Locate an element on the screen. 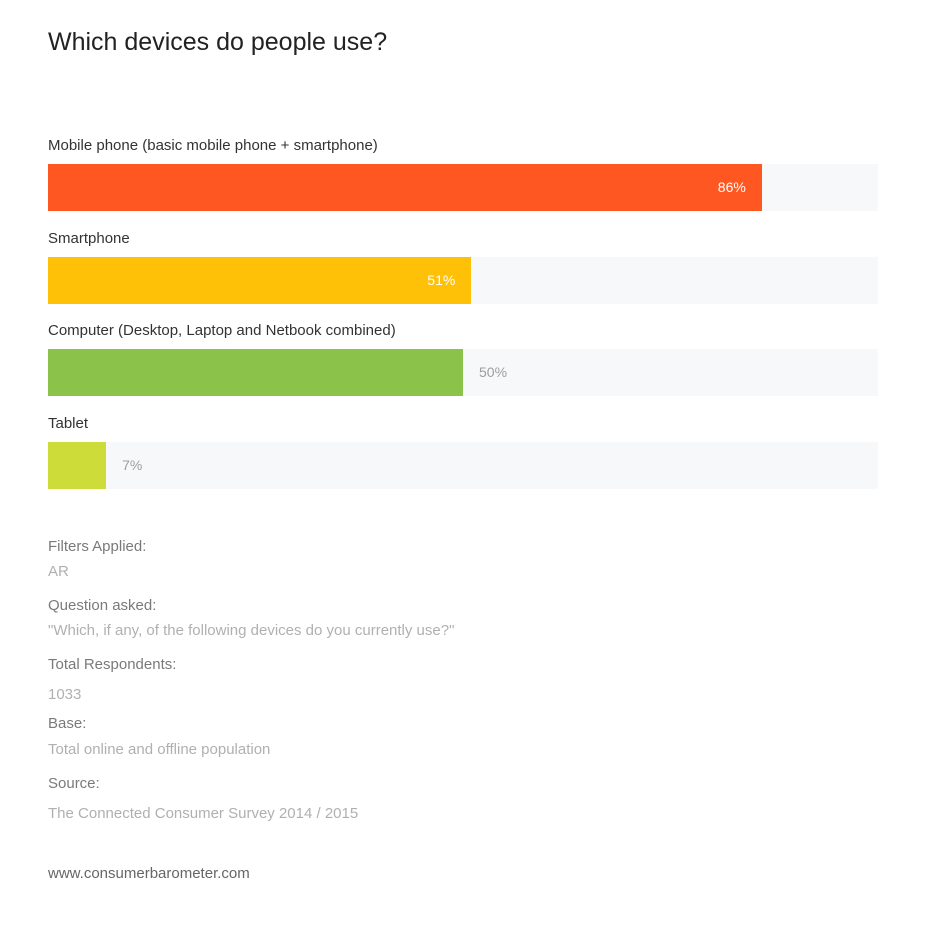 The image size is (926, 940). question-label: Question asked: is located at coordinates (102, 605).